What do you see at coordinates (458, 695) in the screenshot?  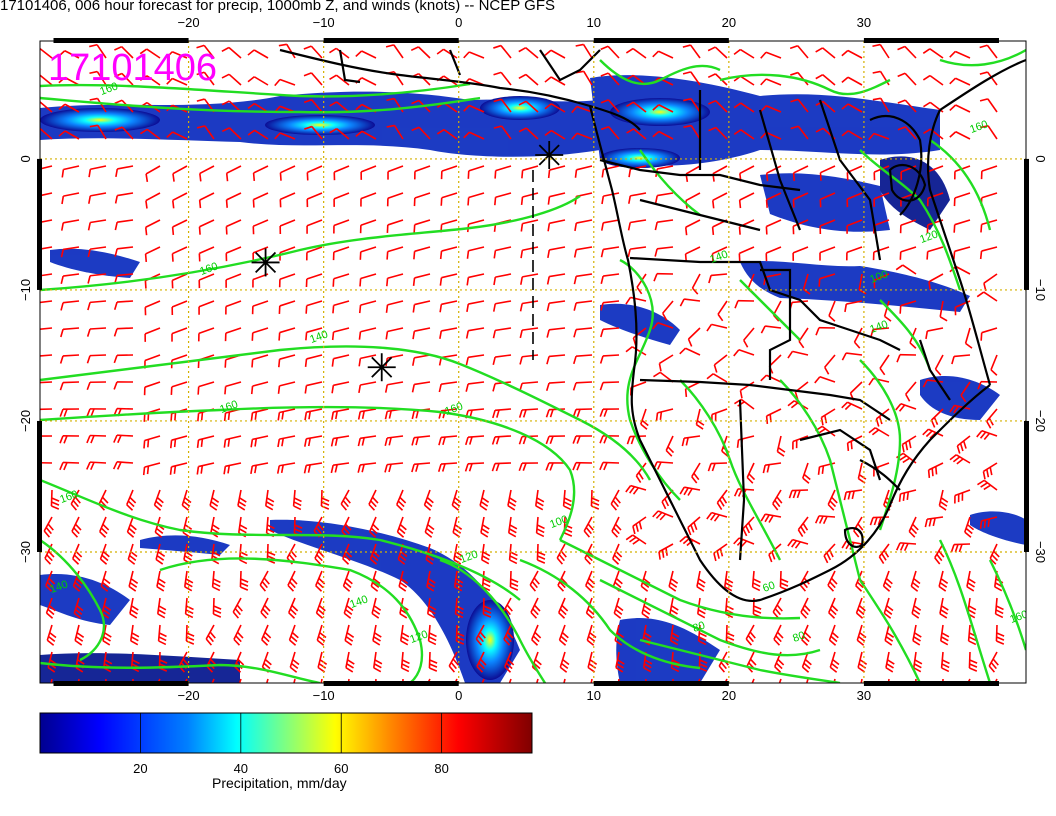 I see `bottom-lon-tick: 0` at bounding box center [458, 695].